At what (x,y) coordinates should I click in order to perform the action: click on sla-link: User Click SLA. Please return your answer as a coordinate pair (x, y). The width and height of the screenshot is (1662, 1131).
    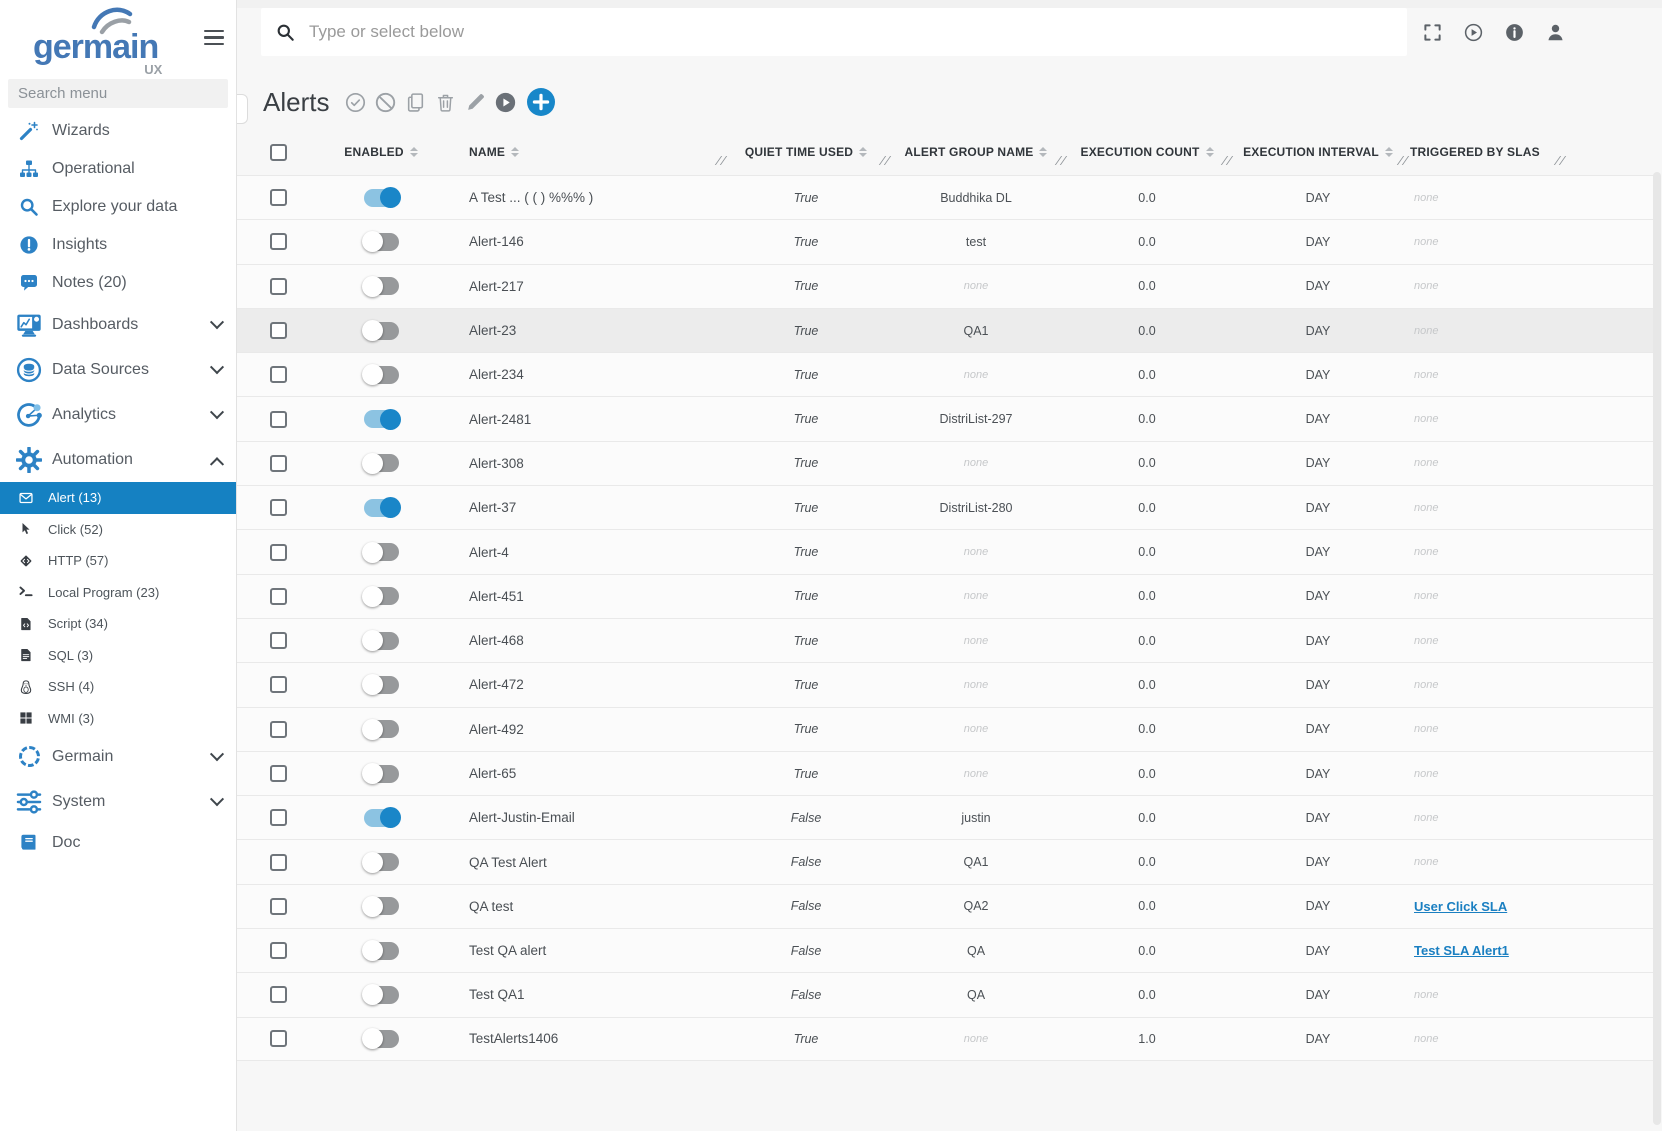
    Looking at the image, I should click on (1461, 906).